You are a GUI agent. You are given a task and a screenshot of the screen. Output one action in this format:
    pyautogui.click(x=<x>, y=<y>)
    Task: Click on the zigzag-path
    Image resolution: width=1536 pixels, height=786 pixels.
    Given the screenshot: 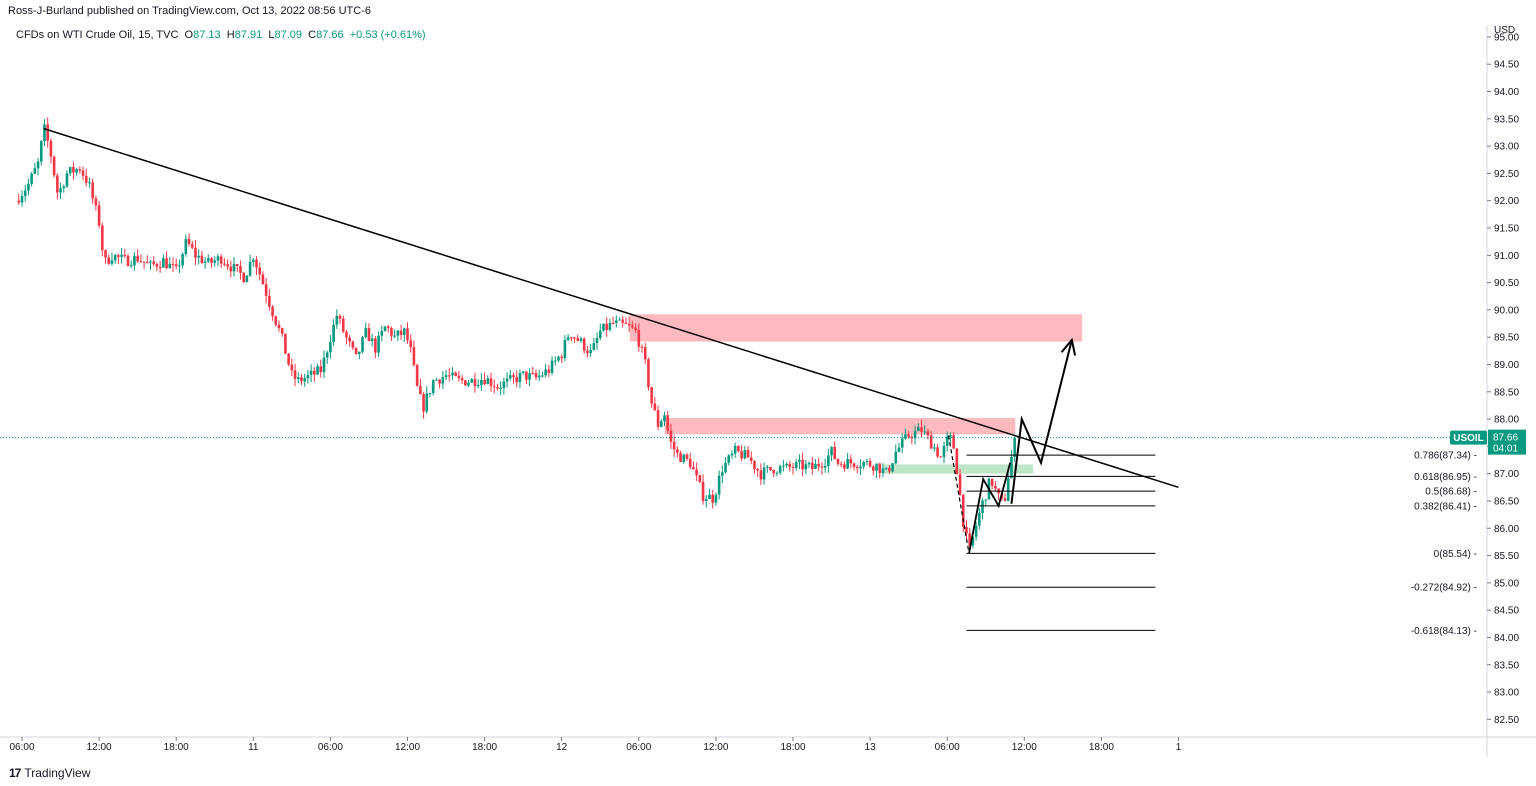 What is the action you would take?
    pyautogui.click(x=990, y=508)
    